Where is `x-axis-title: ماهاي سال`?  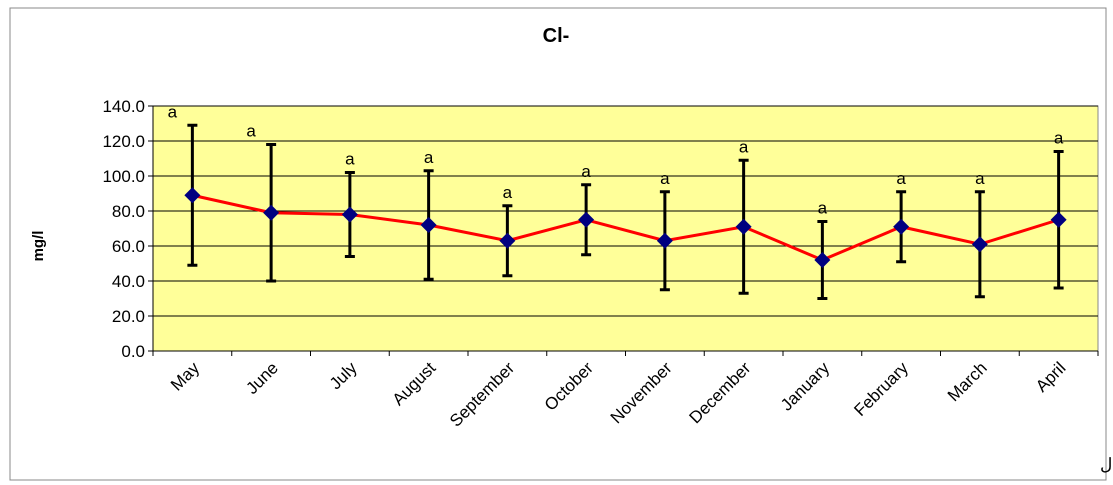
x-axis-title: ماهاي سال is located at coordinates (1106, 464).